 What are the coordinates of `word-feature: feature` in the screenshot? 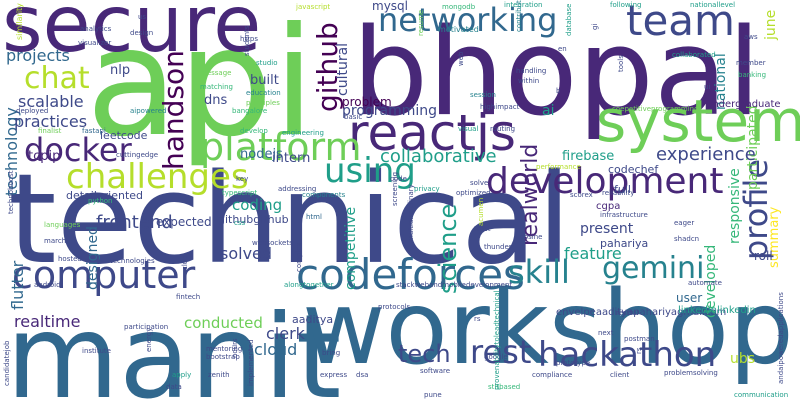 It's located at (593, 253).